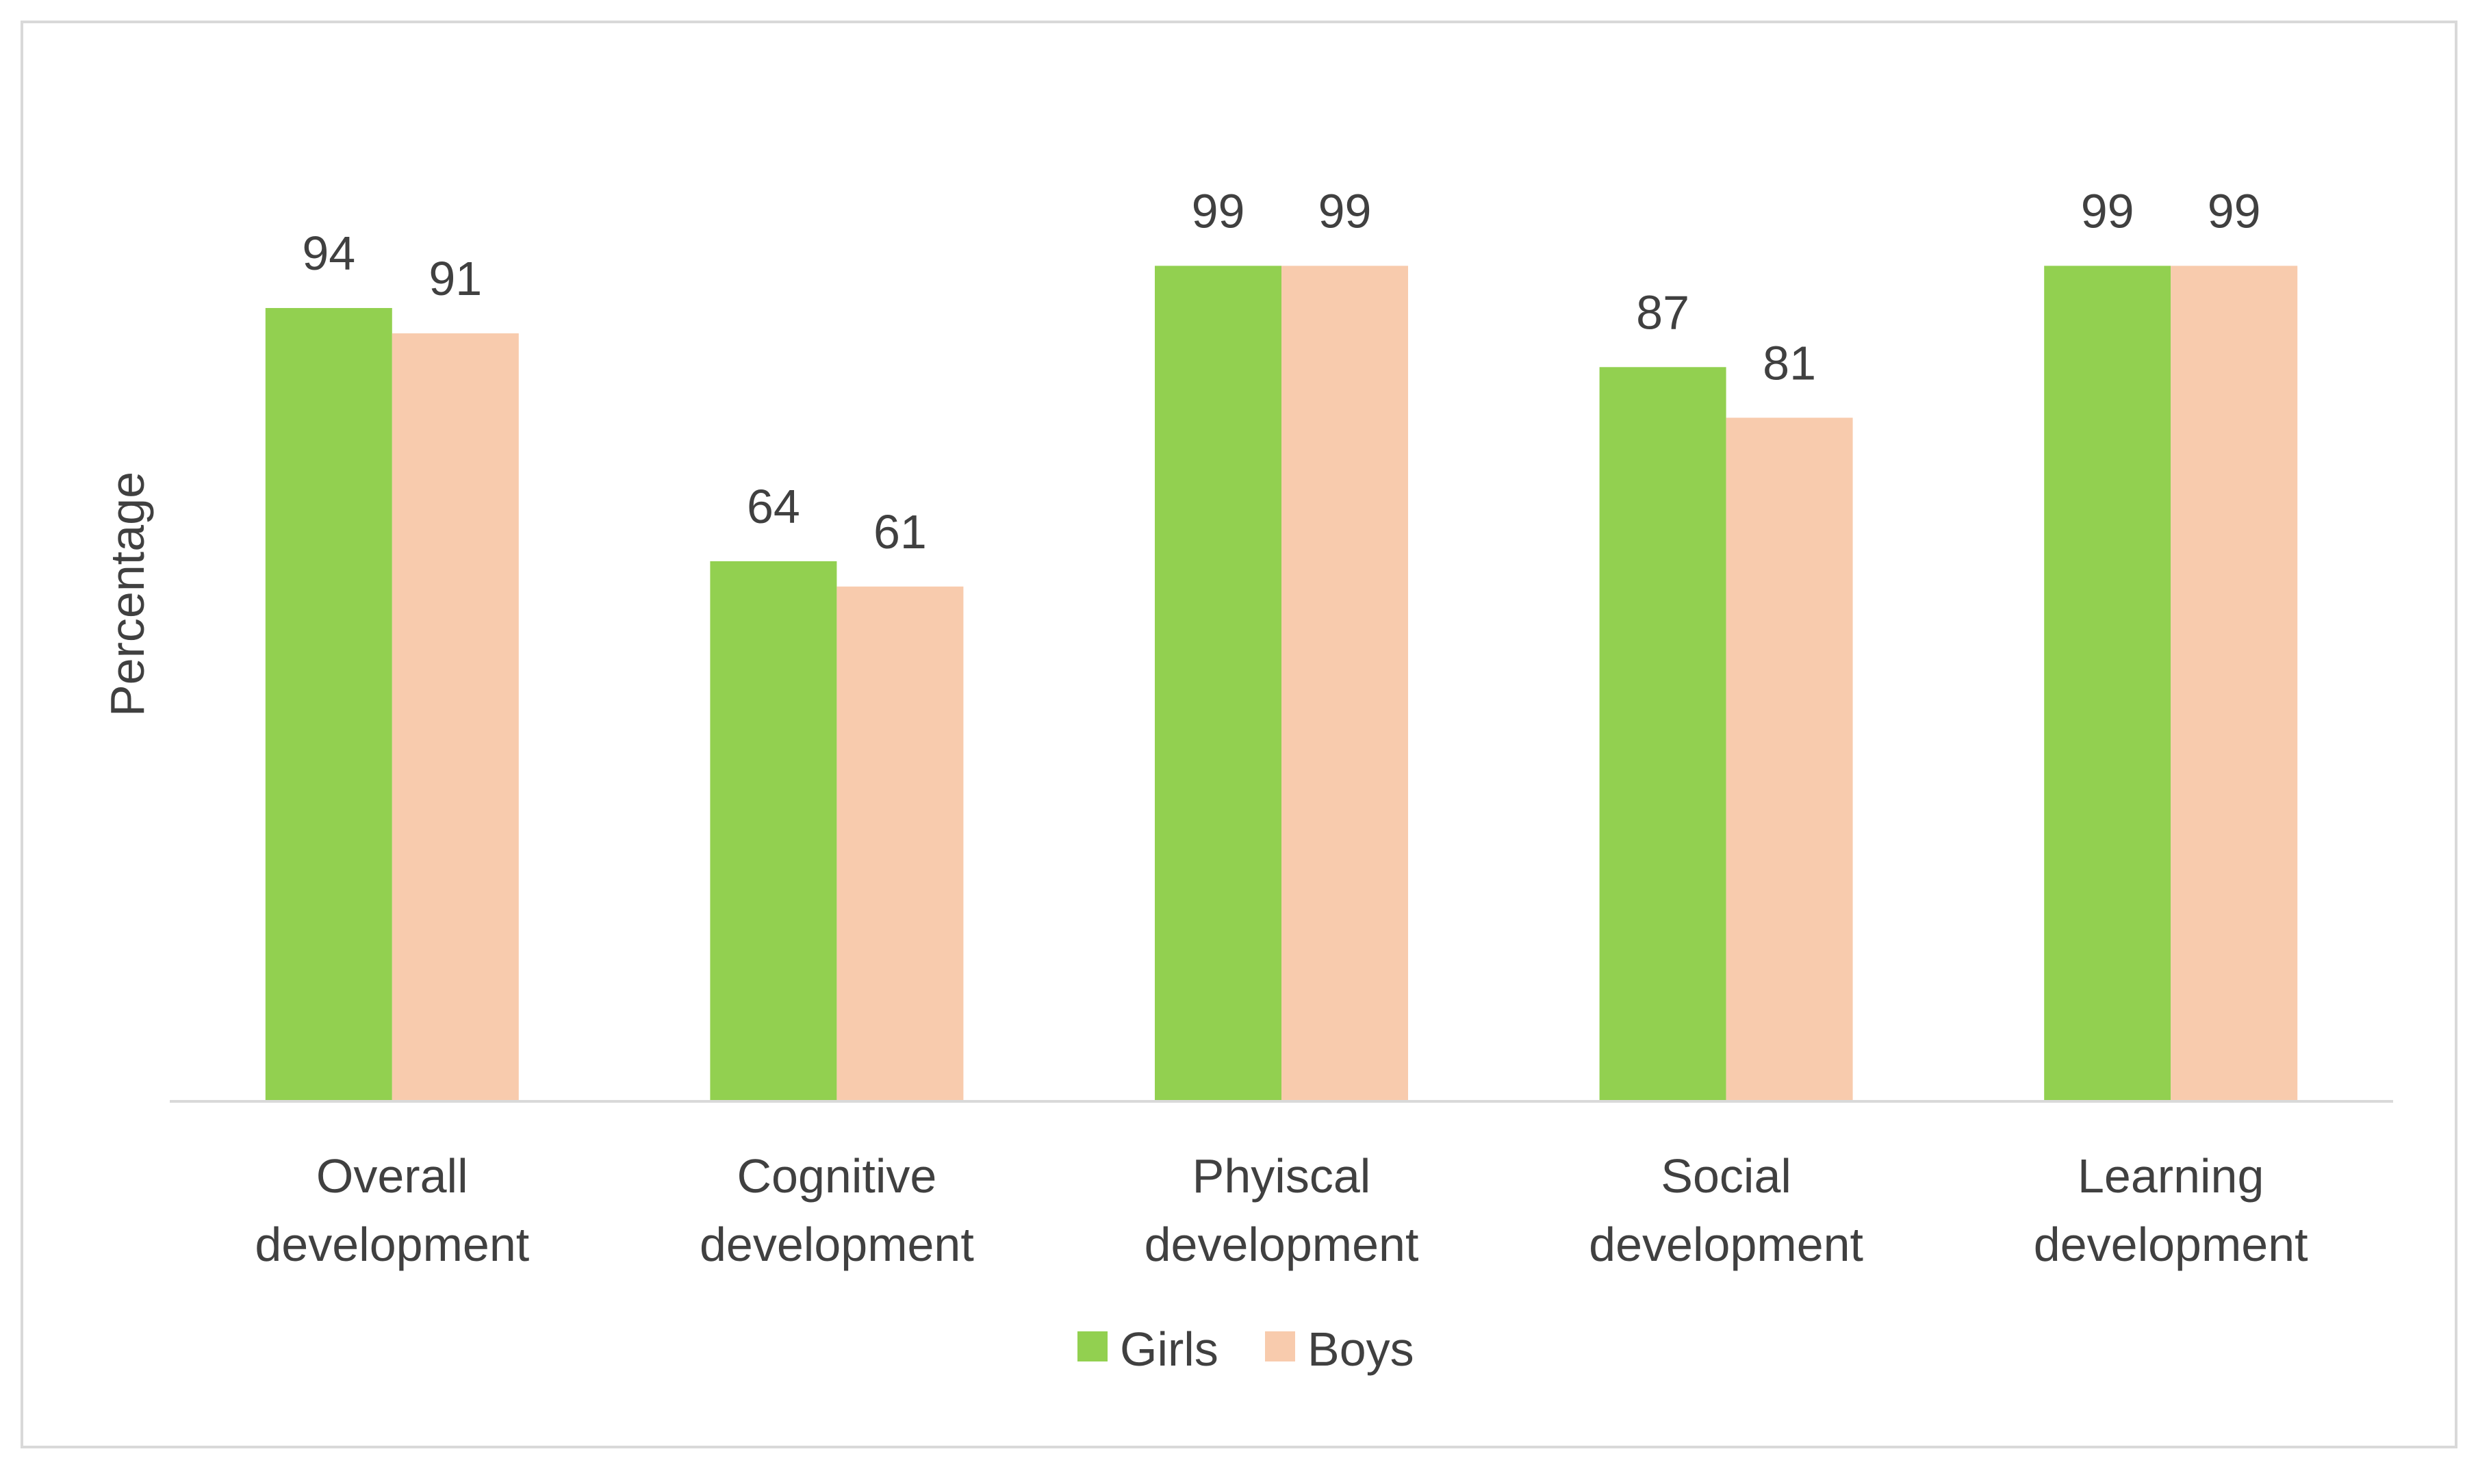 This screenshot has width=2478, height=1484. Describe the element at coordinates (127, 594) in the screenshot. I see `y-axis-title: Percentage` at that location.